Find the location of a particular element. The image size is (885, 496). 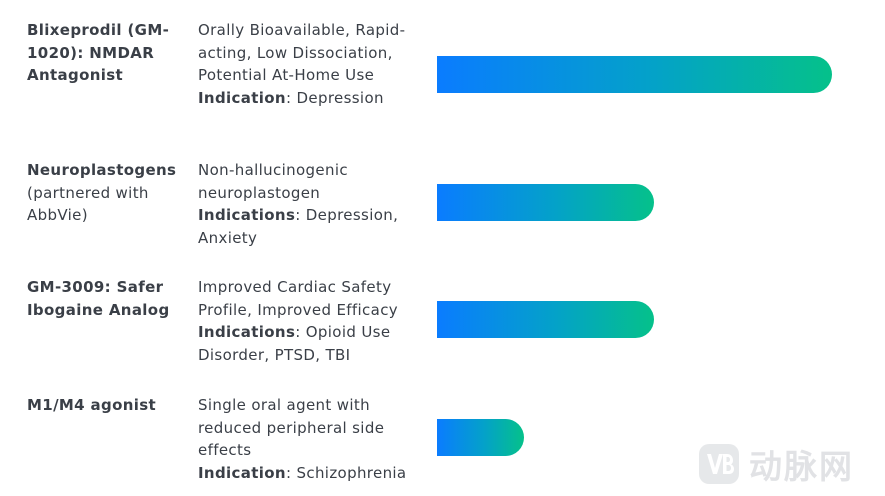

indication-line: Indication: Depression is located at coordinates (310, 98).